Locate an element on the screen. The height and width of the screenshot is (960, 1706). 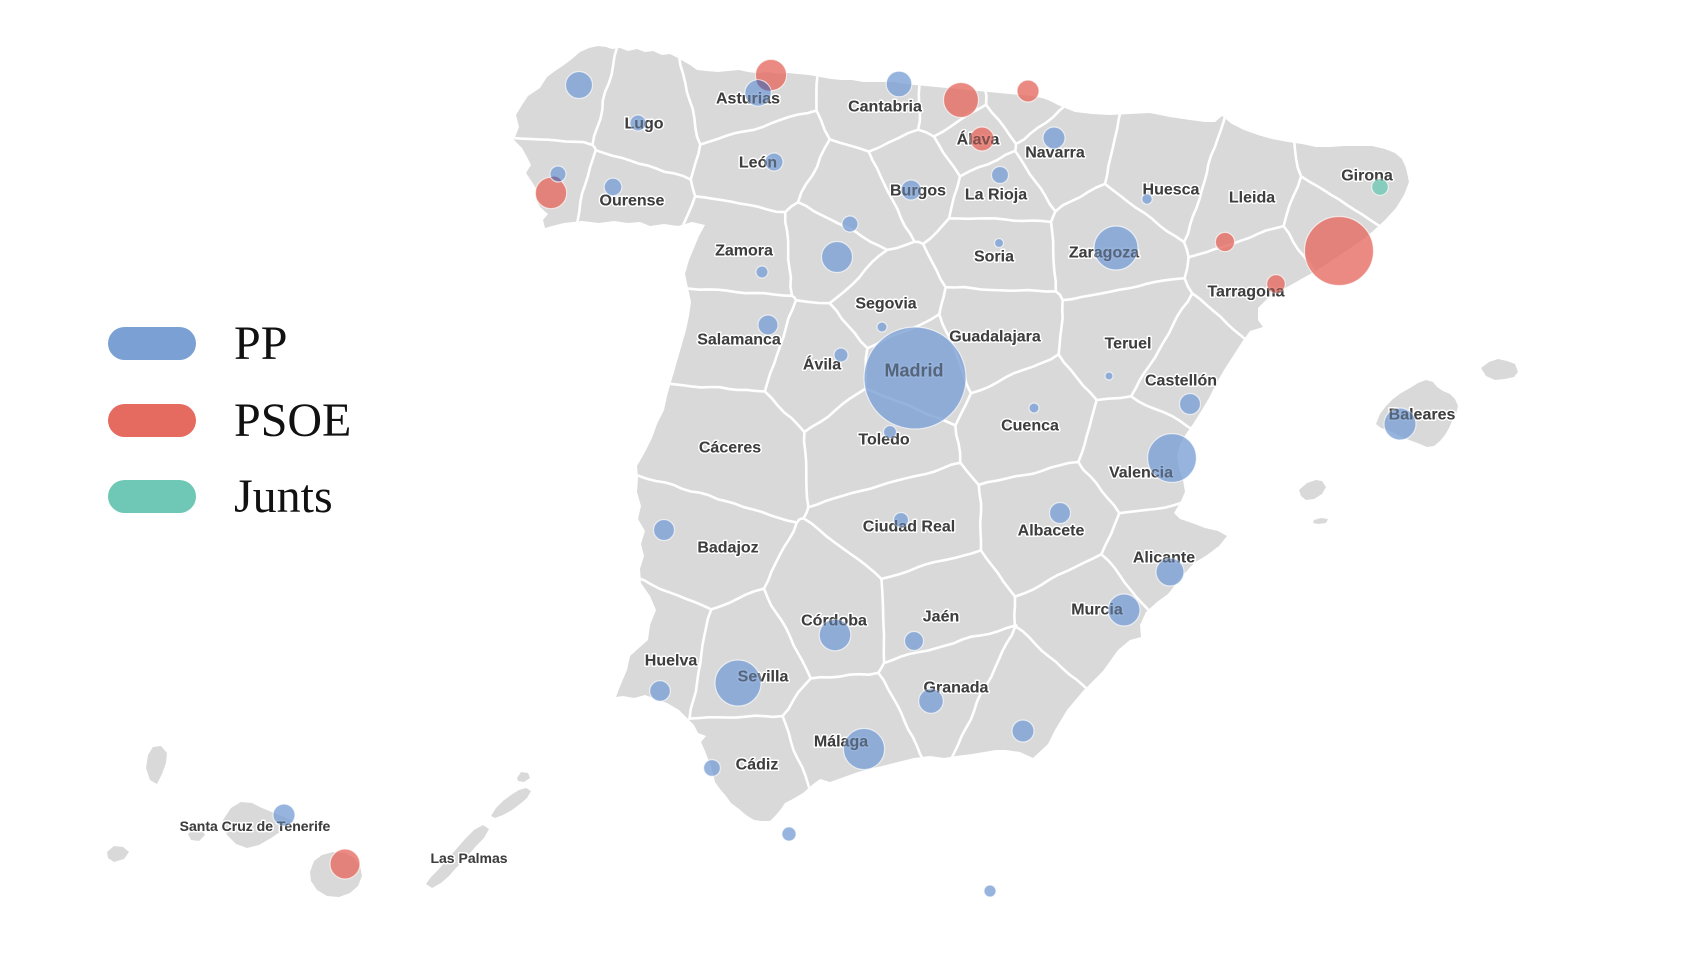
svg-text: Navarra is located at coordinates (1055, 153).